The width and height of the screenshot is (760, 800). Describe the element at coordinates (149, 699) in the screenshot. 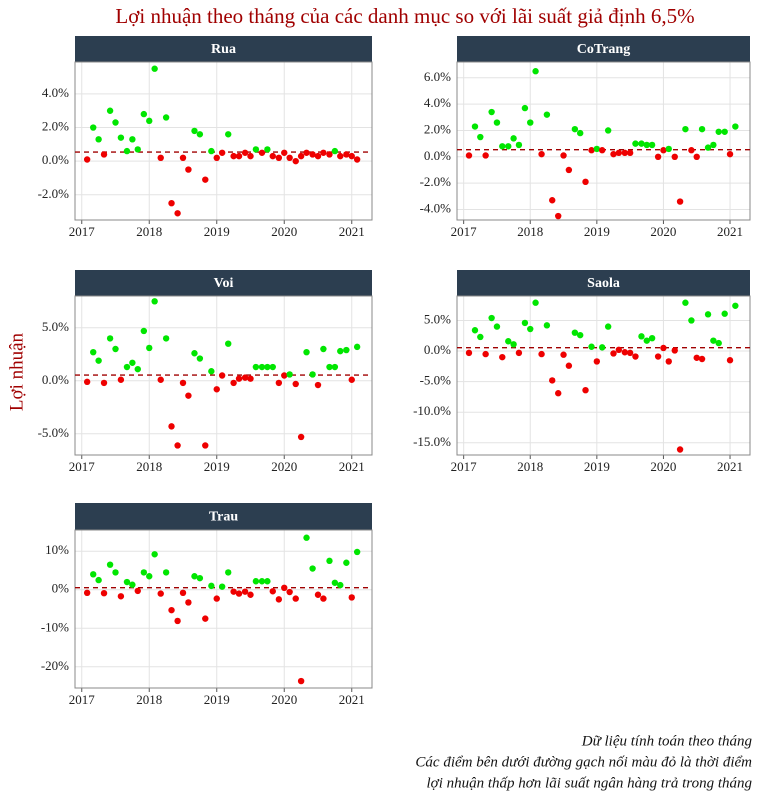

I see `x-tick-label: 2018` at that location.